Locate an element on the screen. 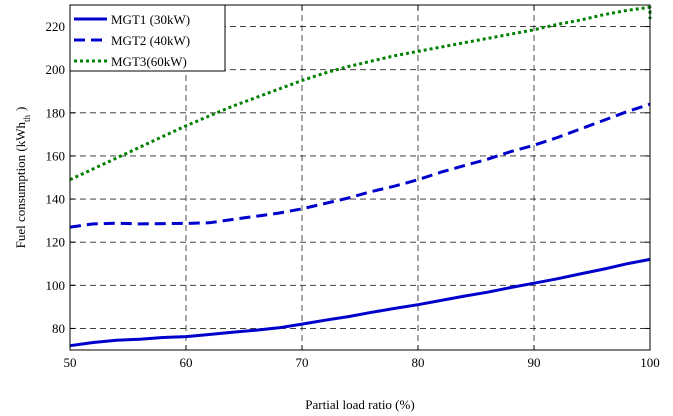 This screenshot has height=416, width=673. y-axis-label: Fuel consumption (kWhth) is located at coordinates (22, 178).